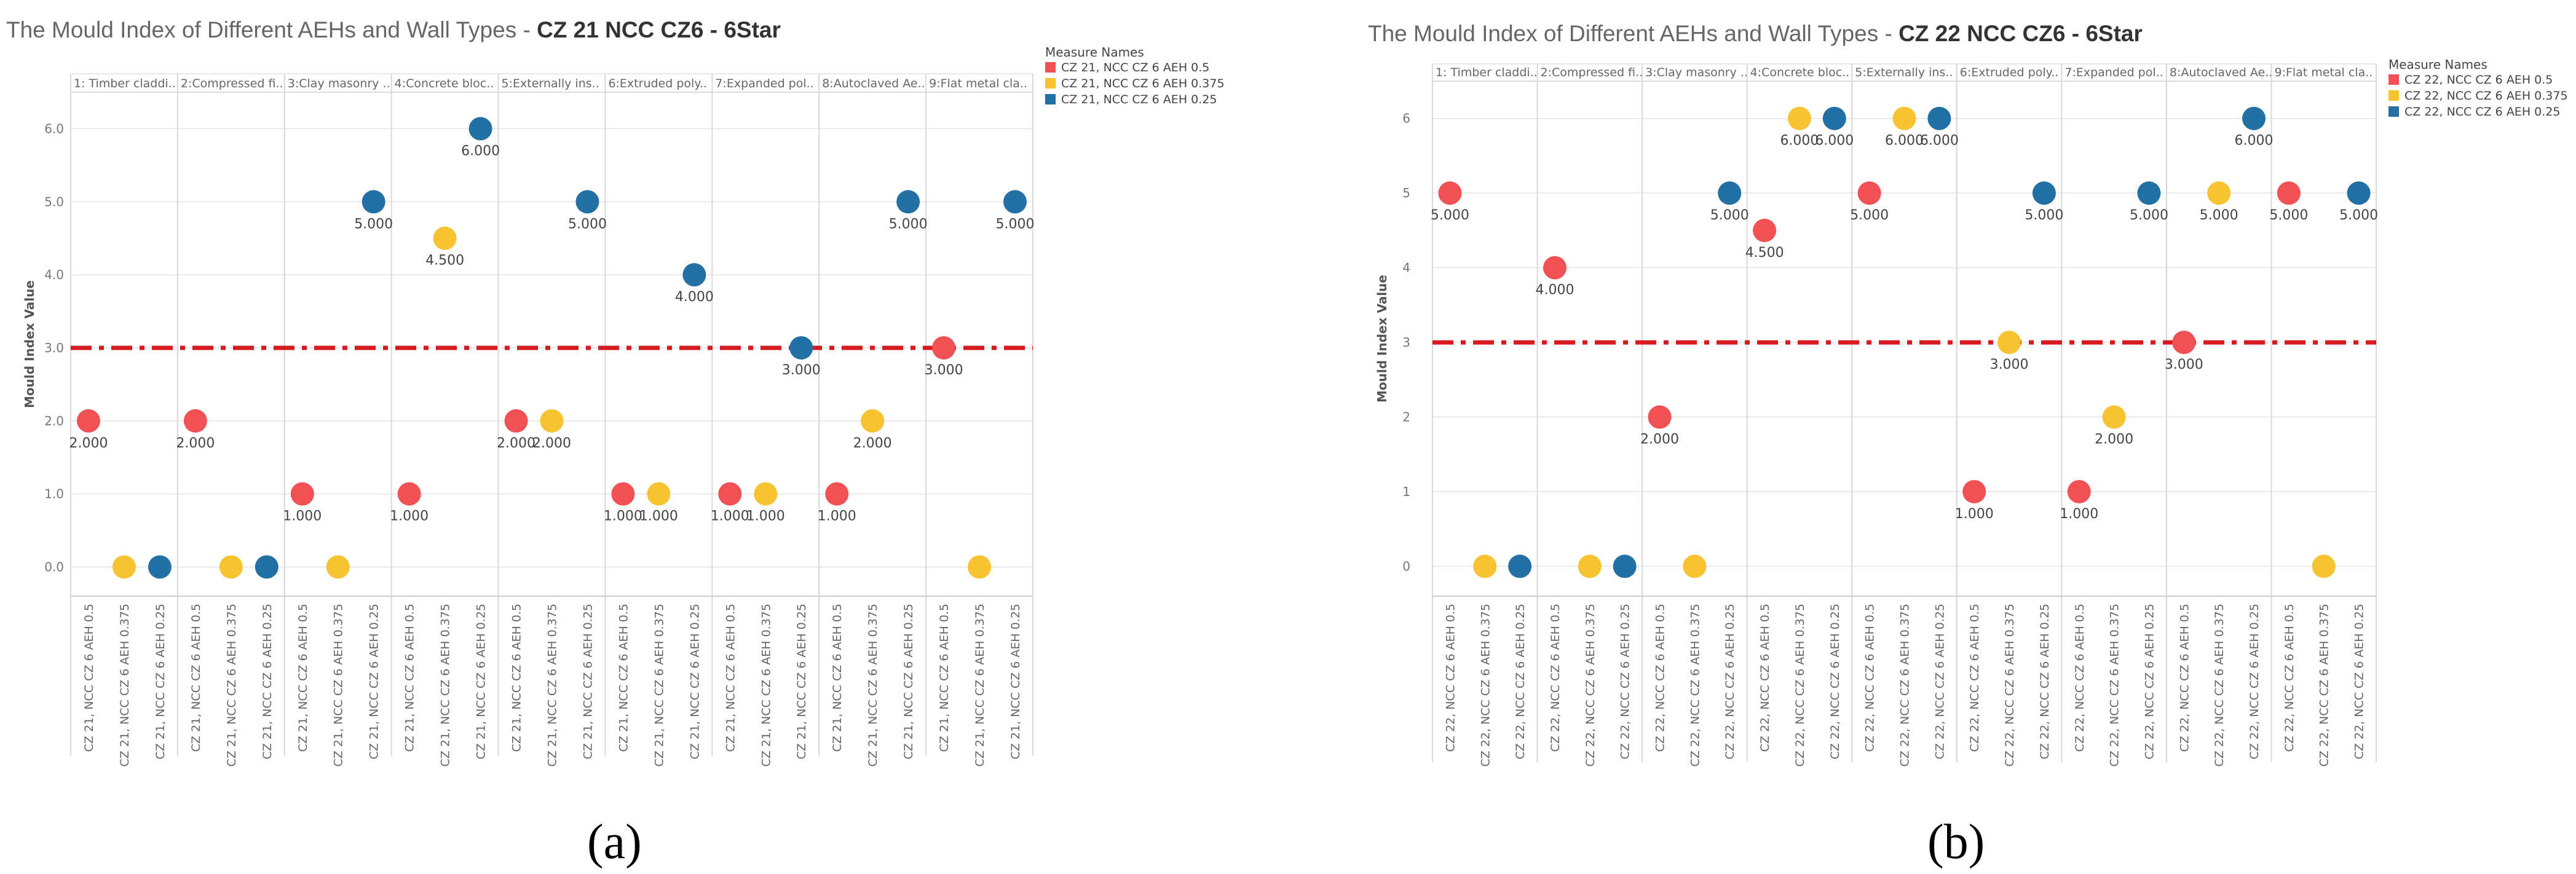 The width and height of the screenshot is (2576, 874). Describe the element at coordinates (980, 685) in the screenshot. I see `x-tick-label-a-8-1: CZ 21, NCC CZ 6 AEH 0.375` at that location.